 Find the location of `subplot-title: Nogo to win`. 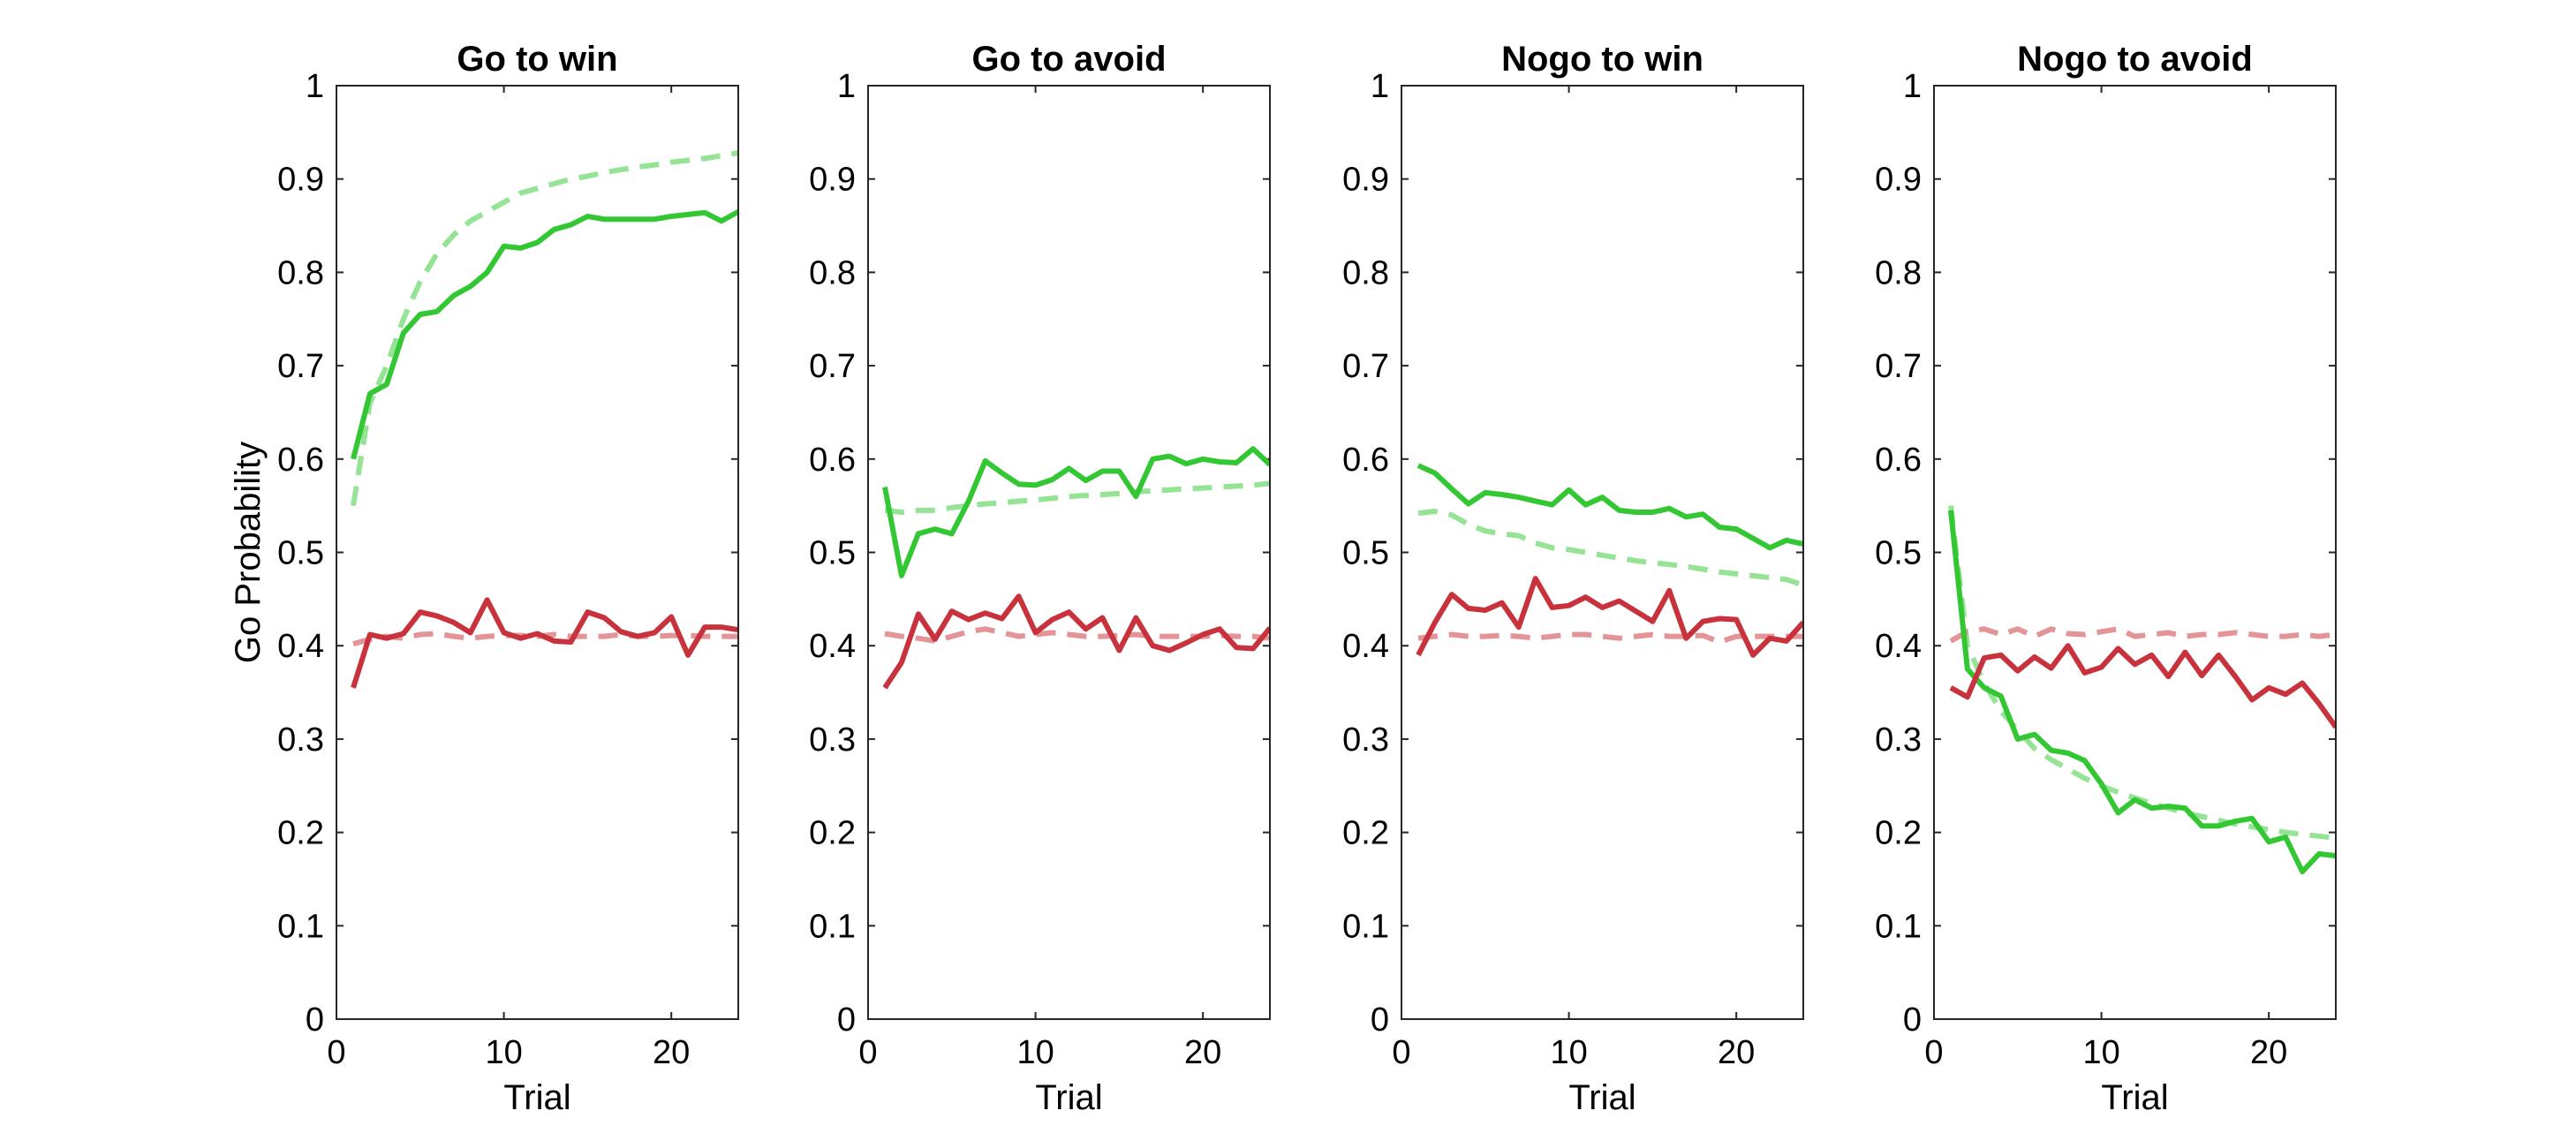

subplot-title: Nogo to win is located at coordinates (1602, 60).